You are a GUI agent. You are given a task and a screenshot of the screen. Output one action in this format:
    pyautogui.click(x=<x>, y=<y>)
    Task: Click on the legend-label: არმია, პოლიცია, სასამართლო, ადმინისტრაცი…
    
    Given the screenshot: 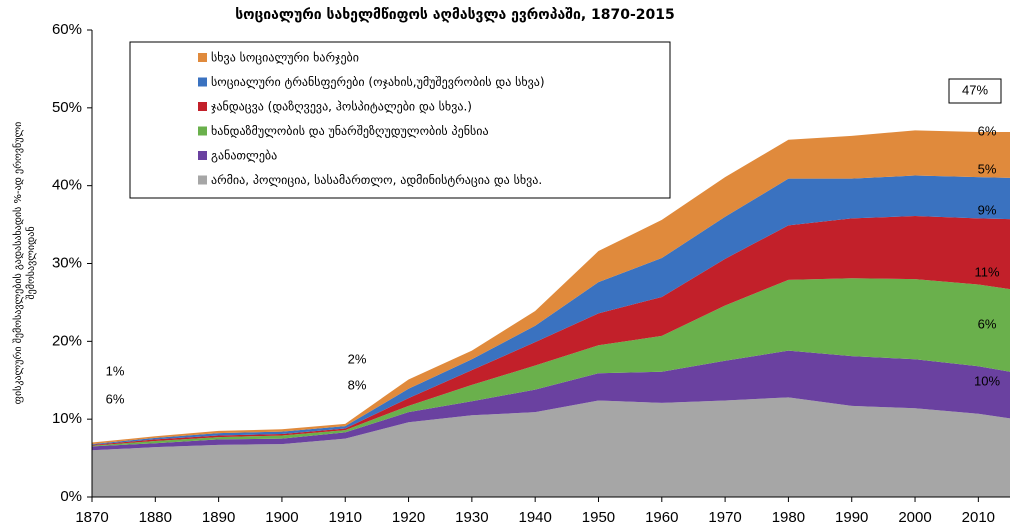 What is the action you would take?
    pyautogui.click(x=376, y=180)
    